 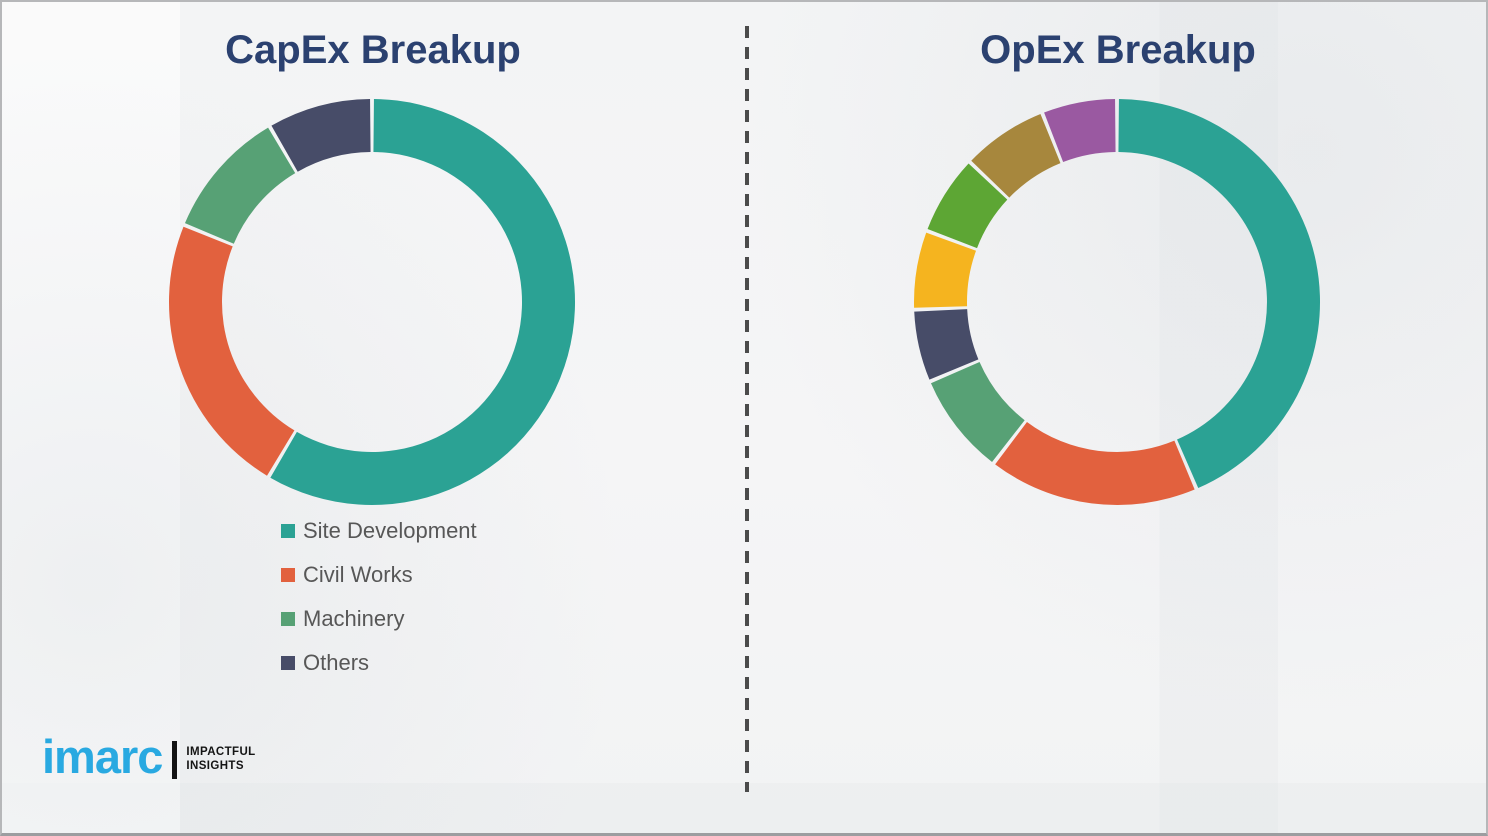 What do you see at coordinates (390, 530) in the screenshot?
I see `legend-label-site-development: Site Development` at bounding box center [390, 530].